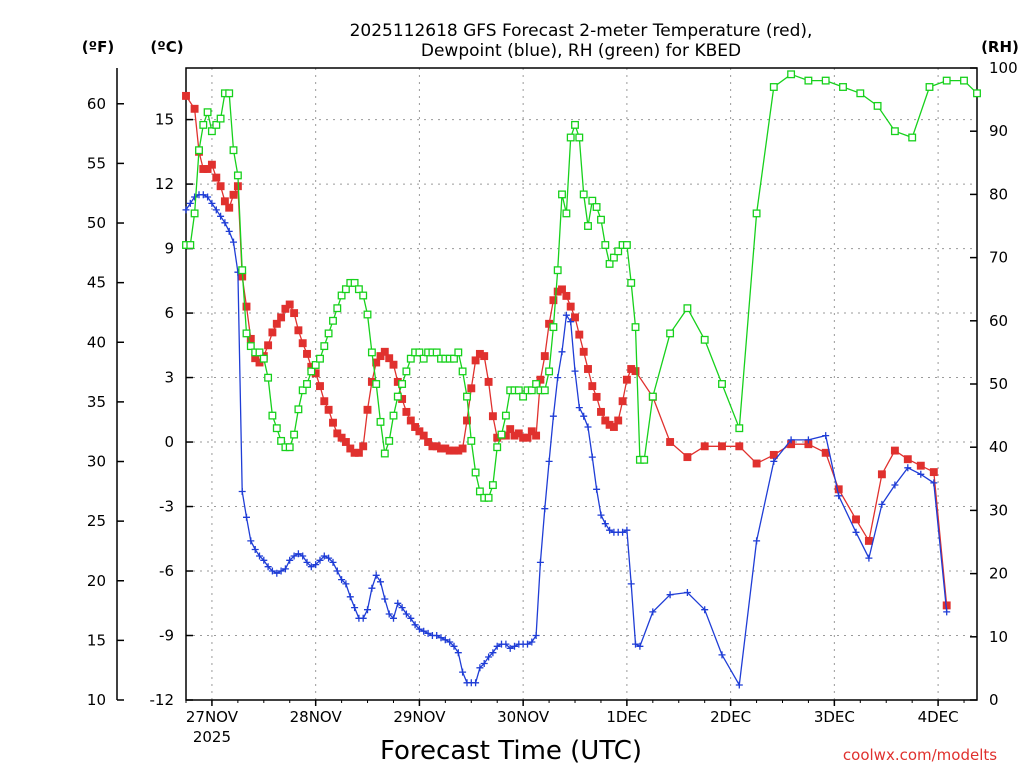 The height and width of the screenshot is (768, 1024). I want to click on x-tick-label: 4DEC, so click(938, 717).